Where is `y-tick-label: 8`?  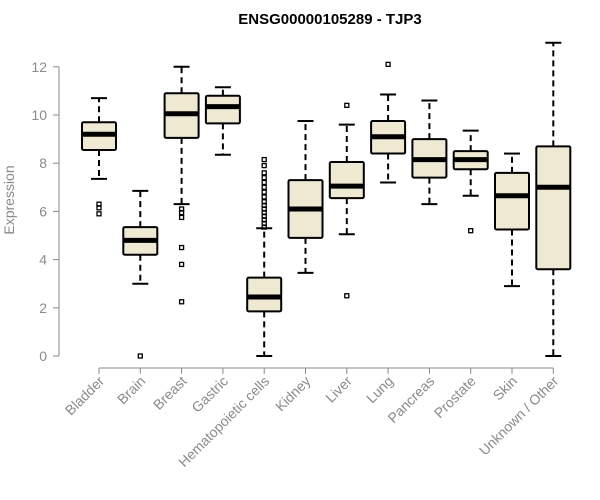 y-tick-label: 8 is located at coordinates (43, 163).